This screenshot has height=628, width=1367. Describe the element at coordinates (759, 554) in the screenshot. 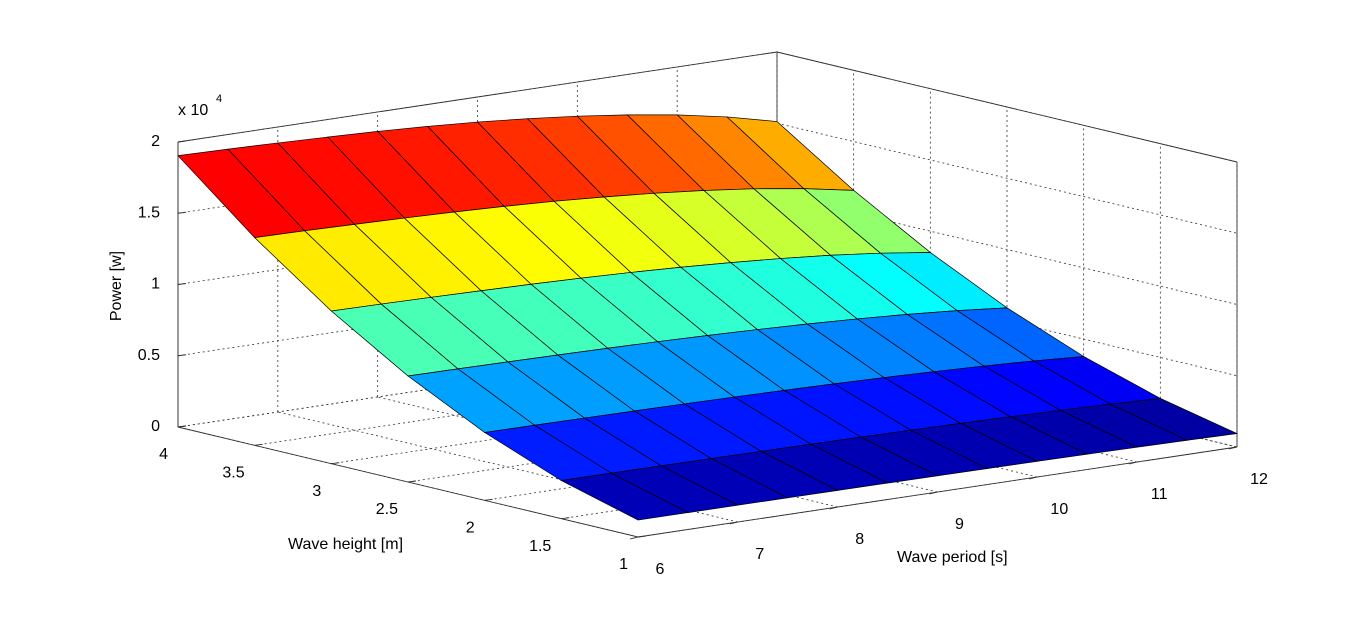

I see `x-tick-label: 7` at that location.